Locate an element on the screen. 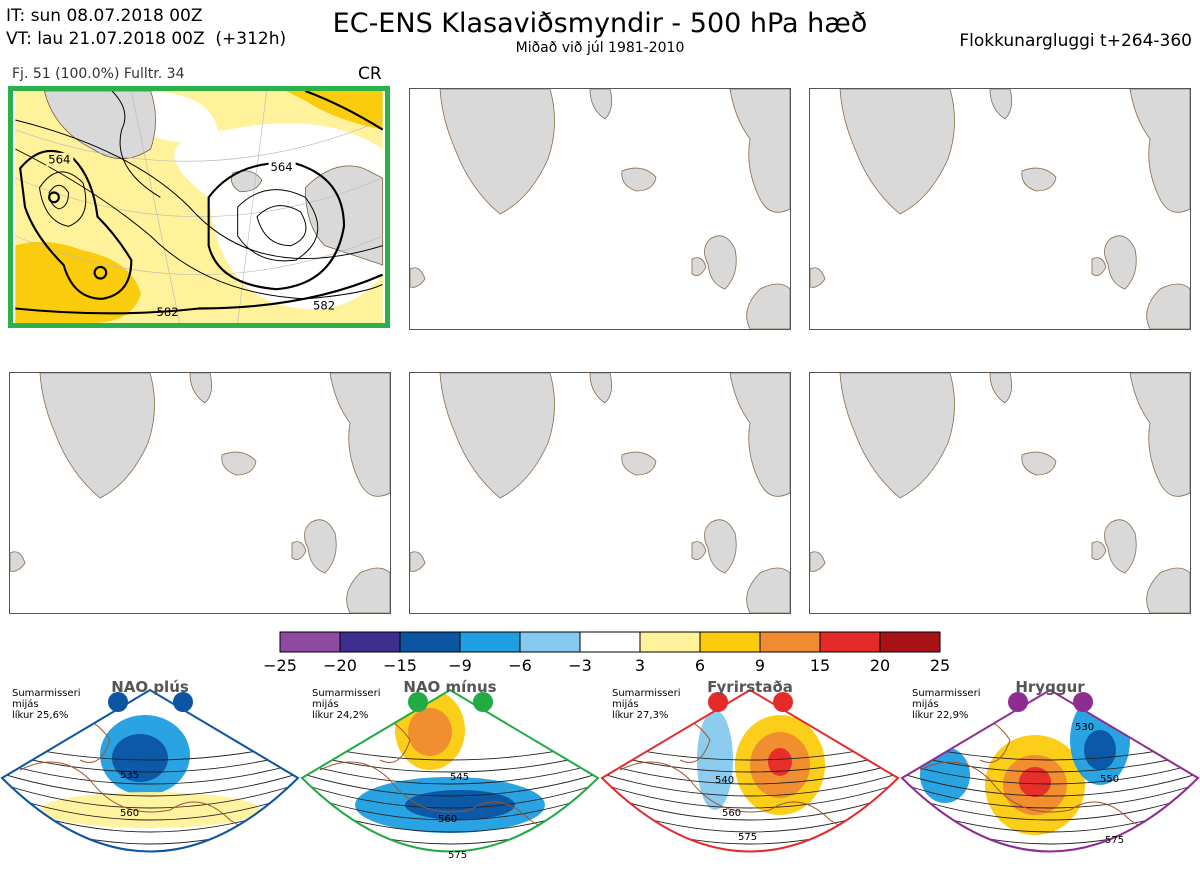  regime-graphic: 535 560 is located at coordinates (150, 770).